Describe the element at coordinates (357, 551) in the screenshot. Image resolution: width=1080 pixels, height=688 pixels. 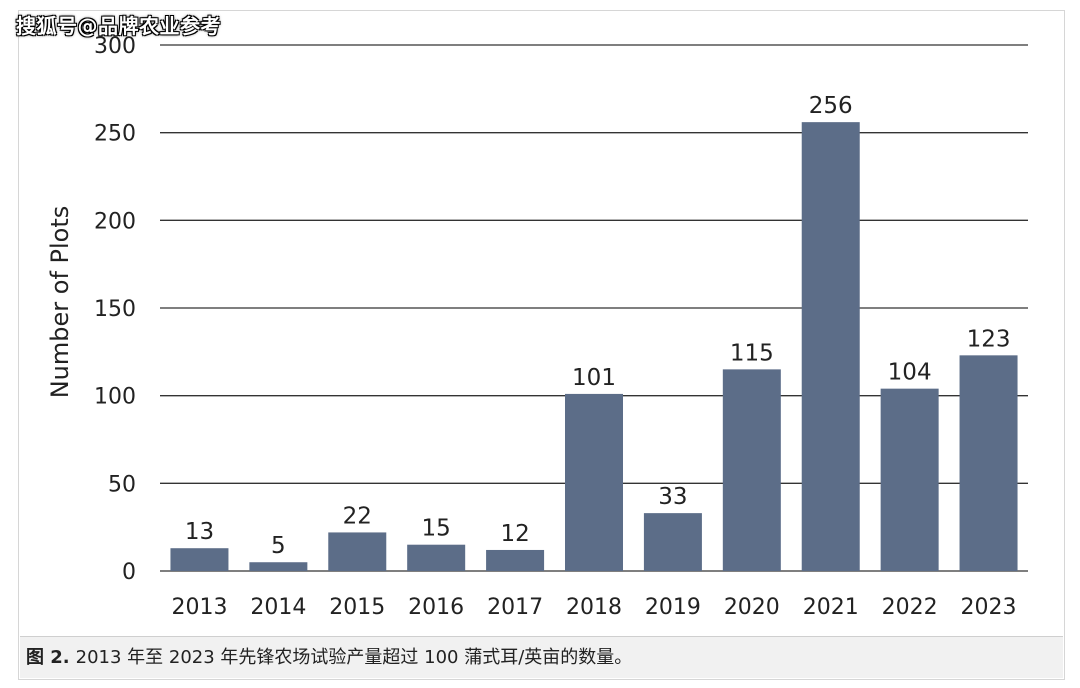
I see `bar-2015` at that location.